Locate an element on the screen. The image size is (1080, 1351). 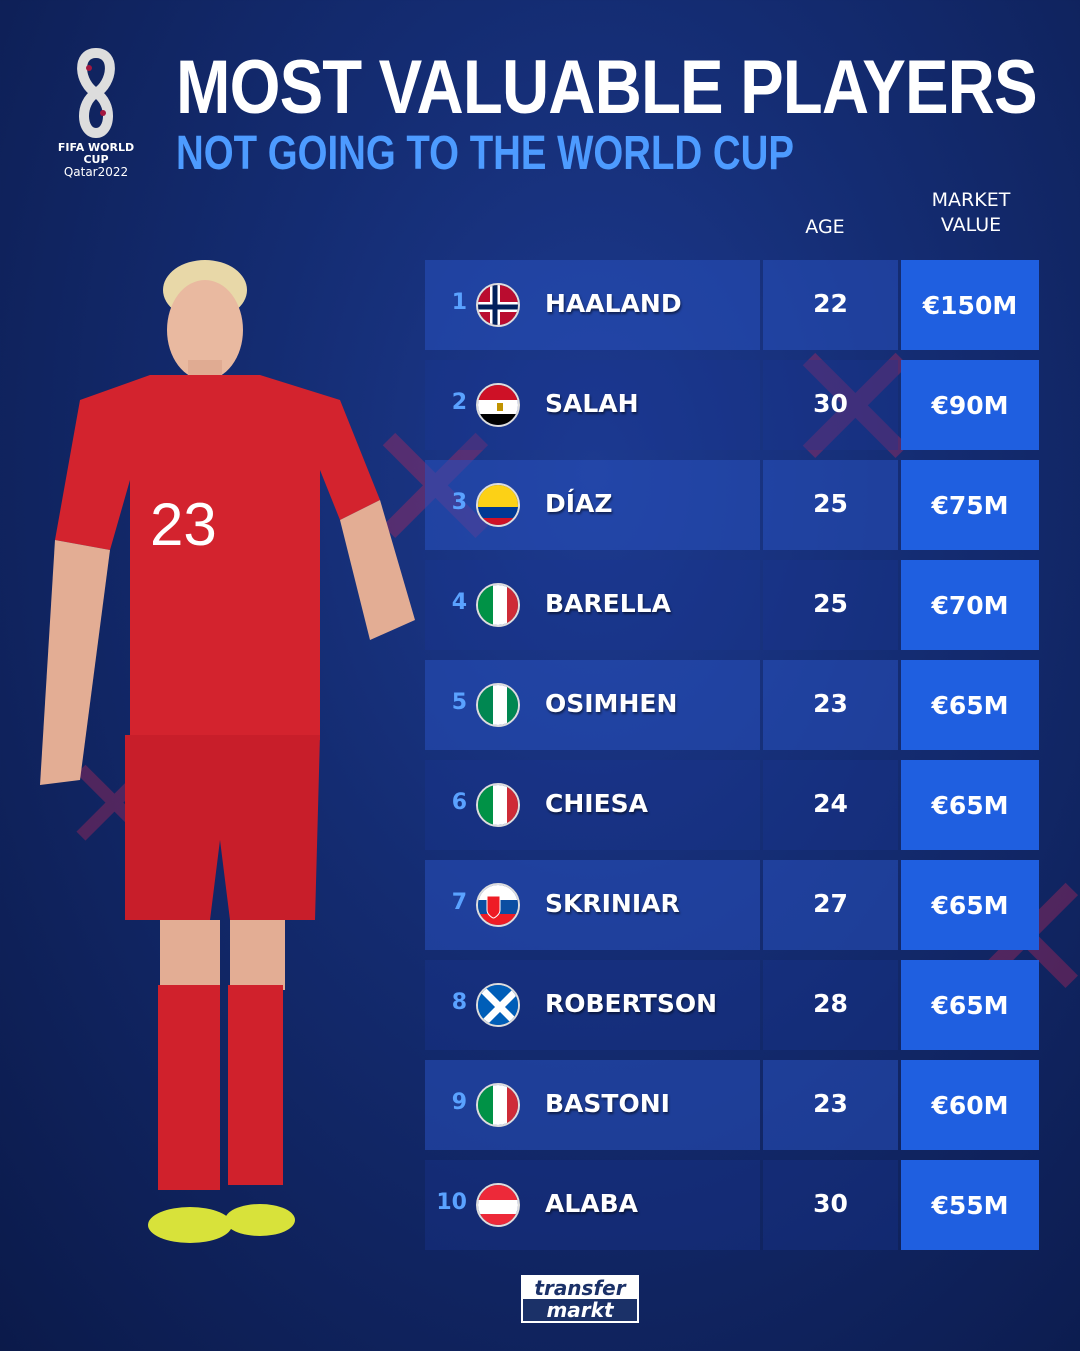
player-name: SKRINIAR is located at coordinates (612, 903).